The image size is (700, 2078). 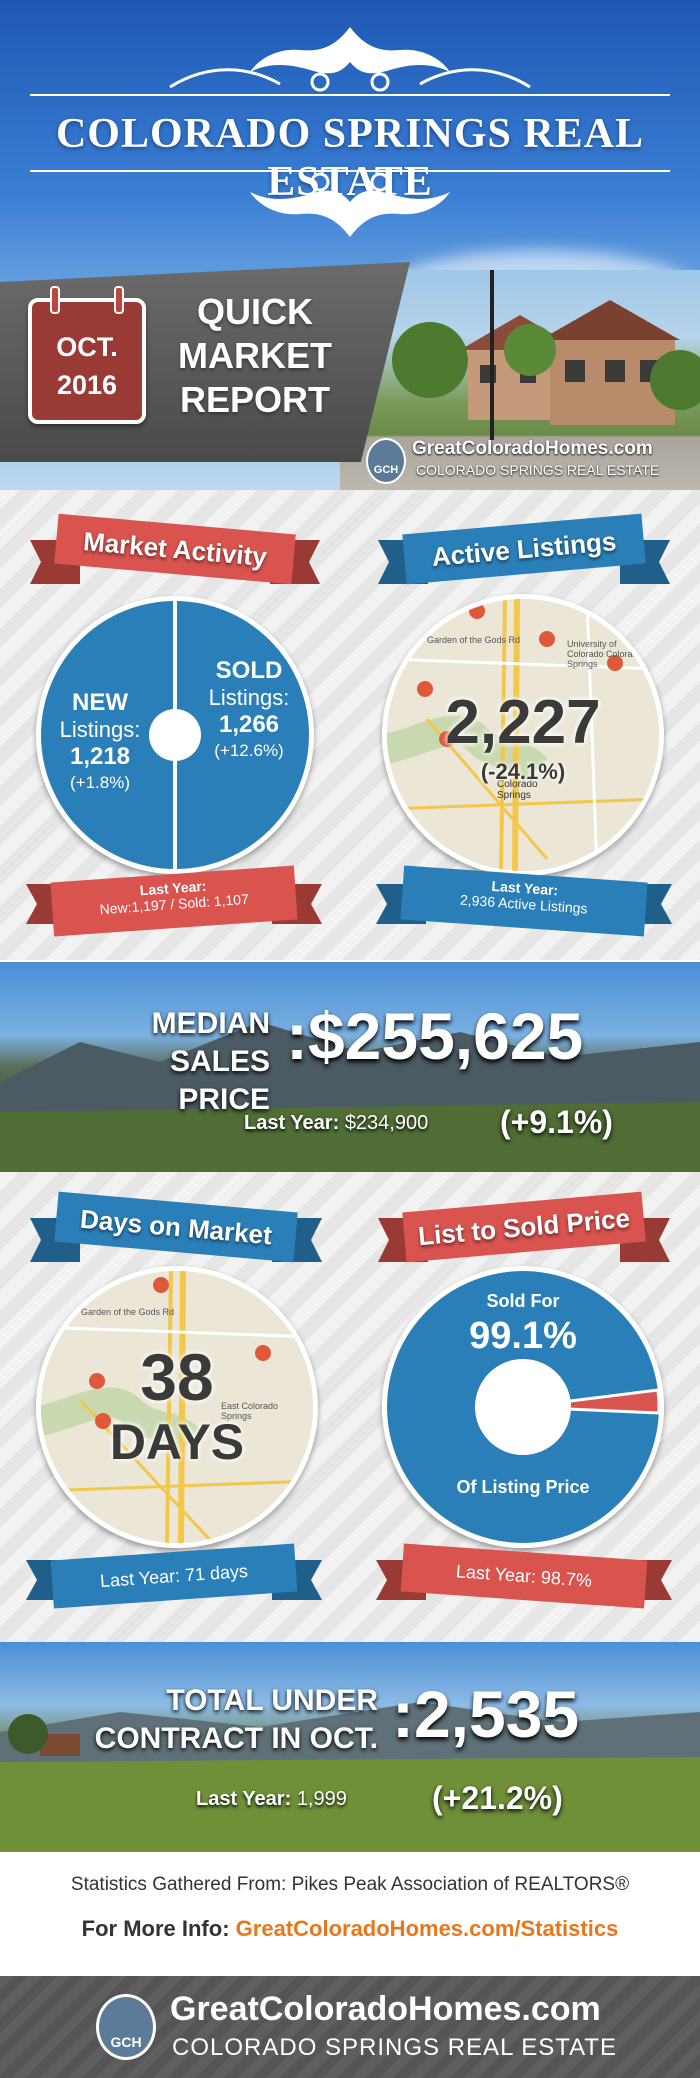 I want to click on new-heading: NEW, so click(x=100, y=702).